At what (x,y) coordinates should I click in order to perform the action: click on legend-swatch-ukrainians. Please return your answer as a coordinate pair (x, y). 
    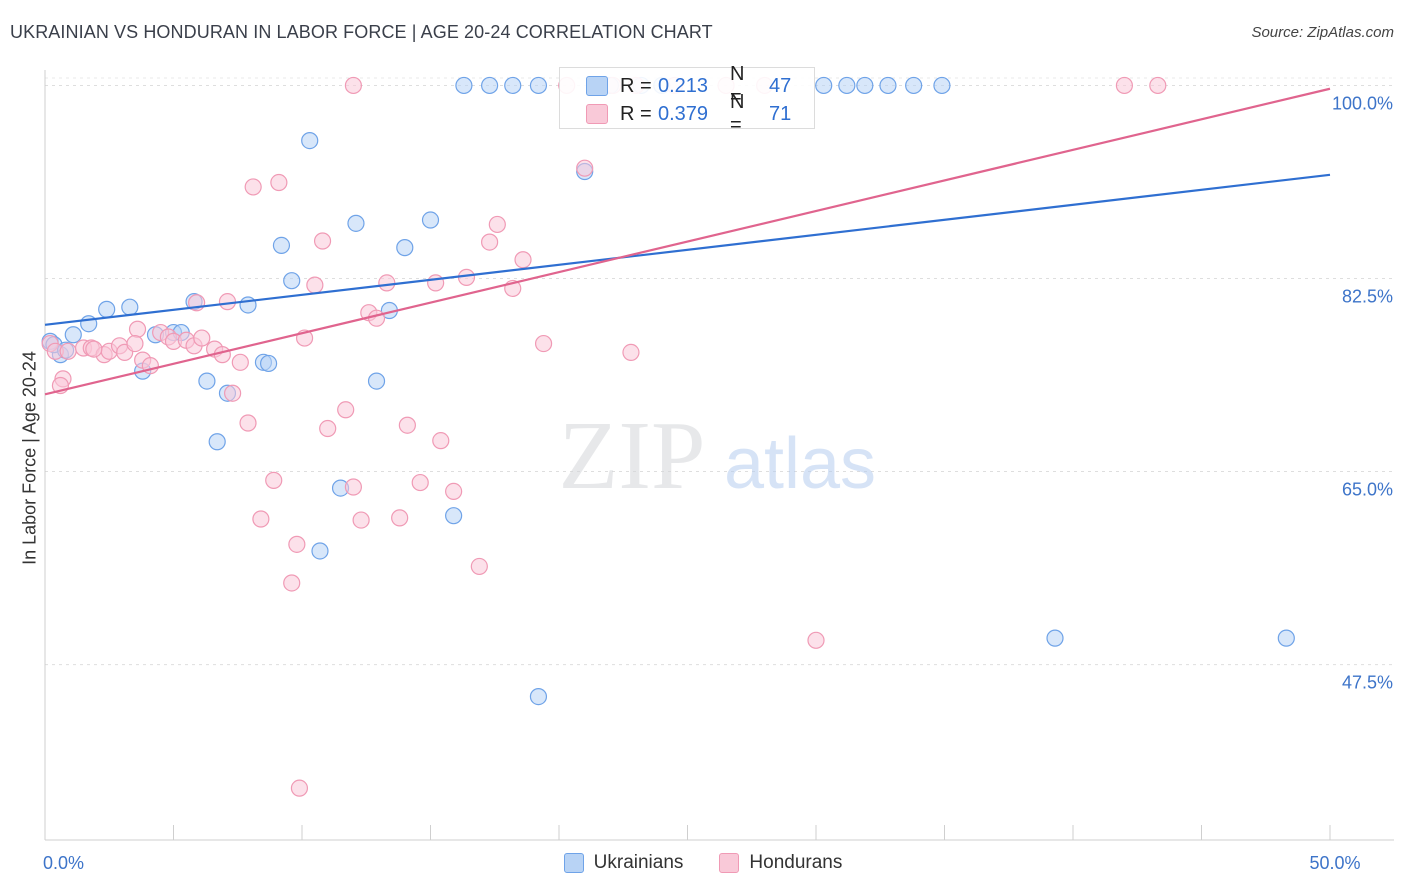
    Looking at the image, I should click on (573, 863).